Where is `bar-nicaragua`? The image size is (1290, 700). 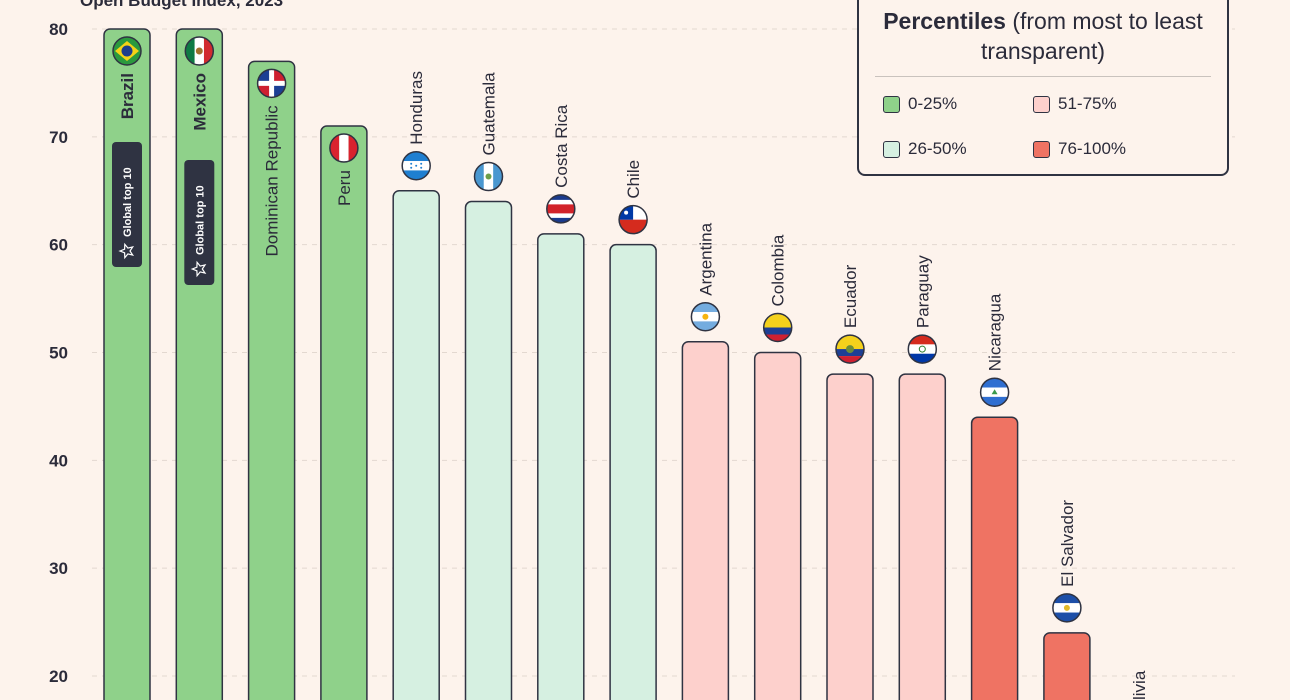 bar-nicaragua is located at coordinates (994, 558).